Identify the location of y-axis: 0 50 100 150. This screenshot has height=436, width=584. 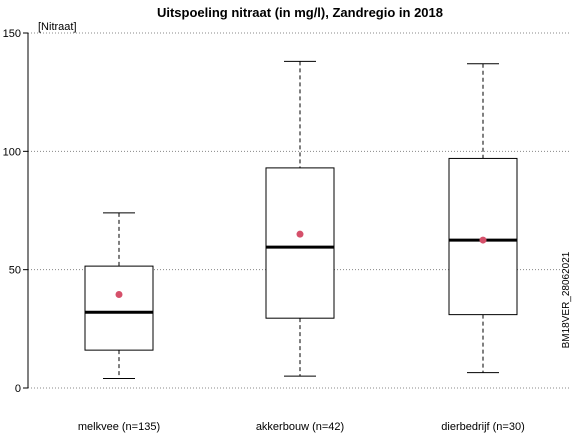
(16, 211).